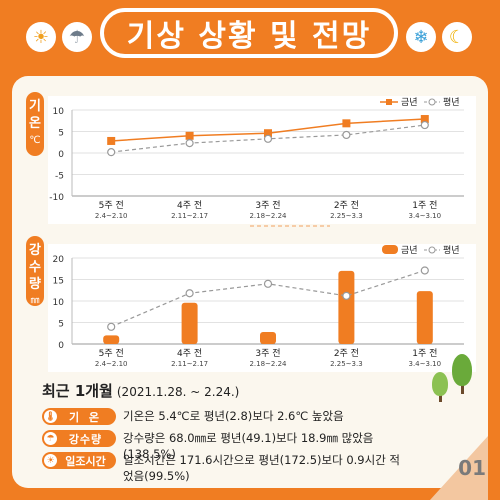 This screenshot has height=500, width=500. I want to click on rain-tab-char: 수, so click(35, 267).